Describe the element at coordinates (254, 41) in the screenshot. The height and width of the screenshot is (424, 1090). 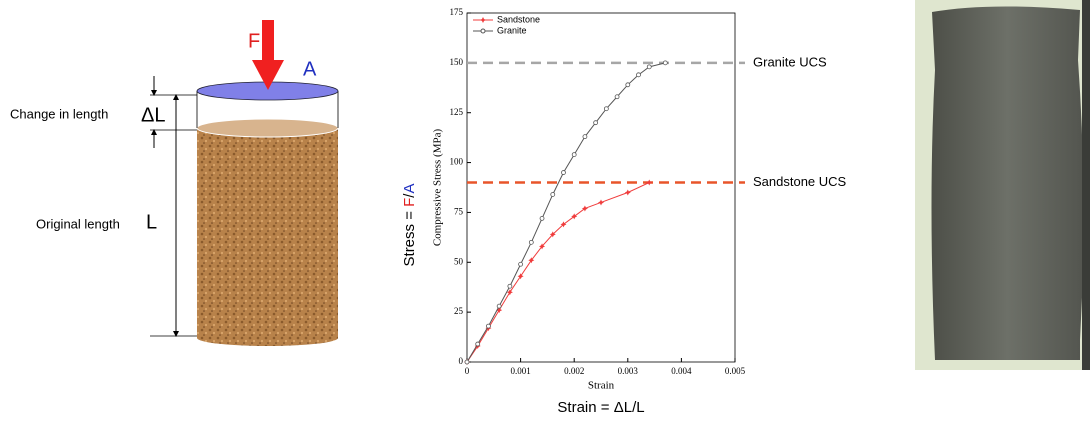
I see `force-label: F` at that location.